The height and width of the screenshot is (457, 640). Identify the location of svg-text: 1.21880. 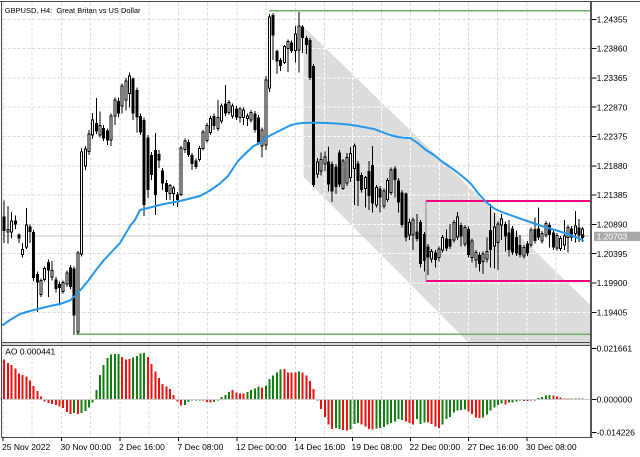
(612, 166).